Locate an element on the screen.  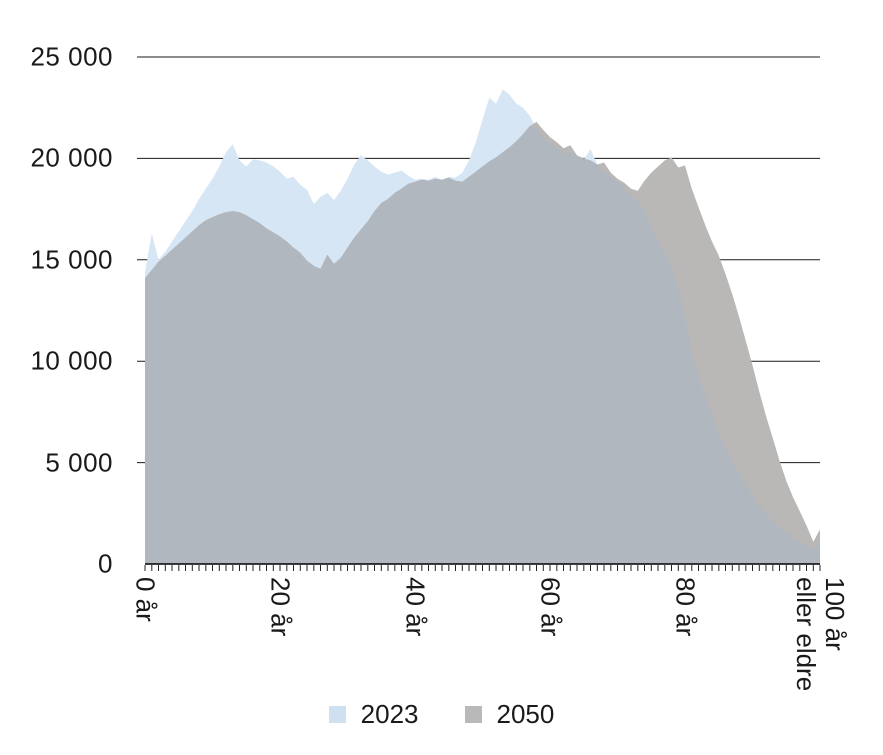
y-axis-label-15000: 15 000 is located at coordinates (71, 259).